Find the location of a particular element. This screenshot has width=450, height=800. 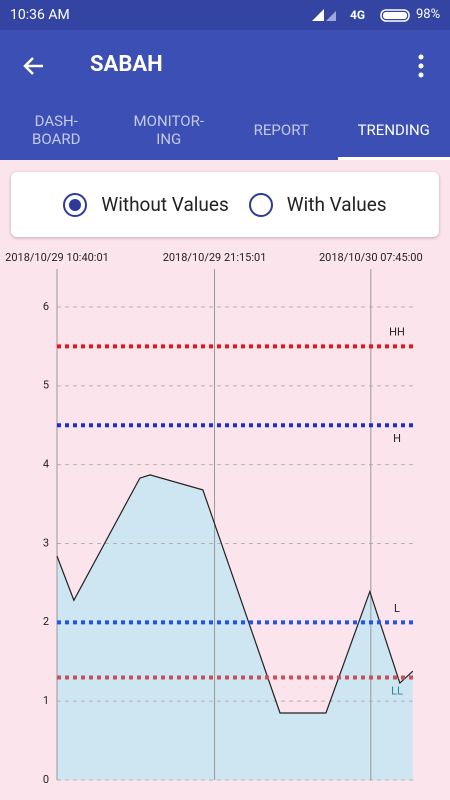

radio-option: With Values is located at coordinates (317, 204).